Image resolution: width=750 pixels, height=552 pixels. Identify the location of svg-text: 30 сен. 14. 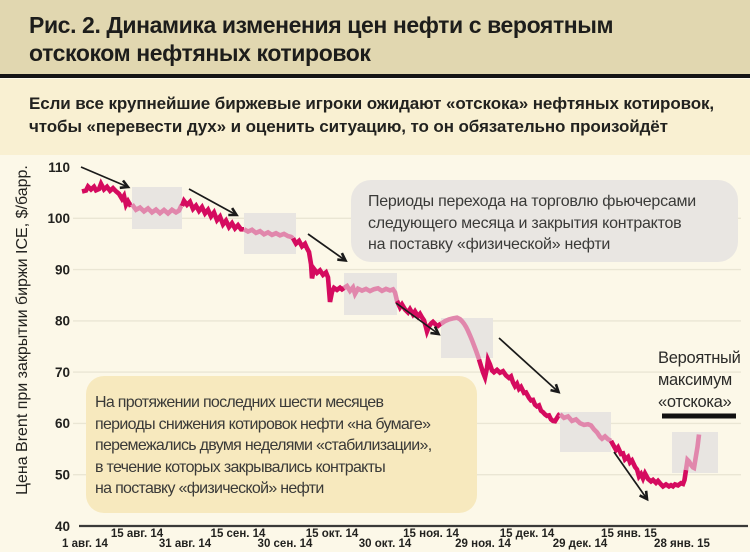
(286, 544).